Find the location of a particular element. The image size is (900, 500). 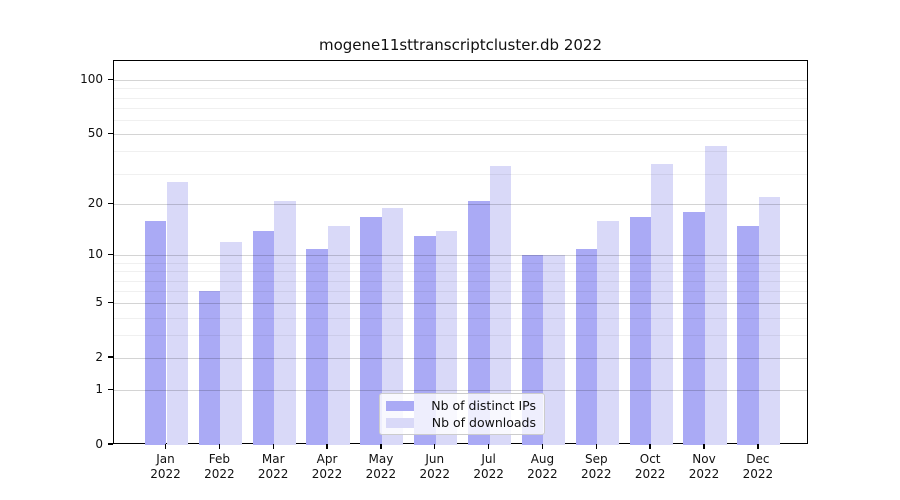

bar-downloads-nov is located at coordinates (716, 295).